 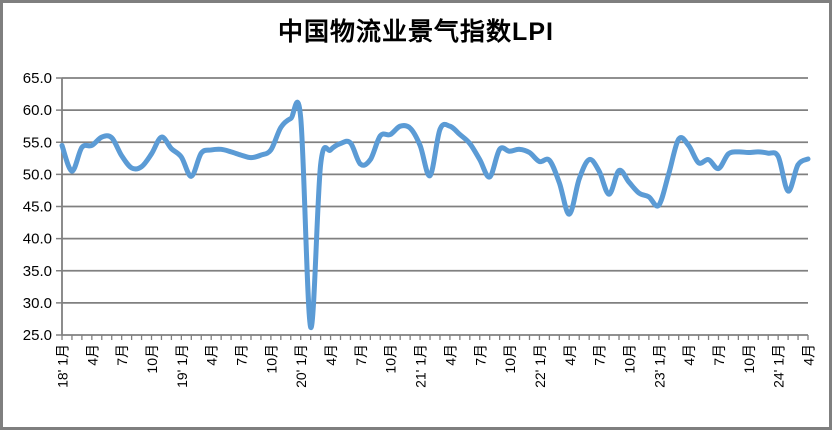 What do you see at coordinates (37, 239) in the screenshot?
I see `y-tick-label: 40.0` at bounding box center [37, 239].